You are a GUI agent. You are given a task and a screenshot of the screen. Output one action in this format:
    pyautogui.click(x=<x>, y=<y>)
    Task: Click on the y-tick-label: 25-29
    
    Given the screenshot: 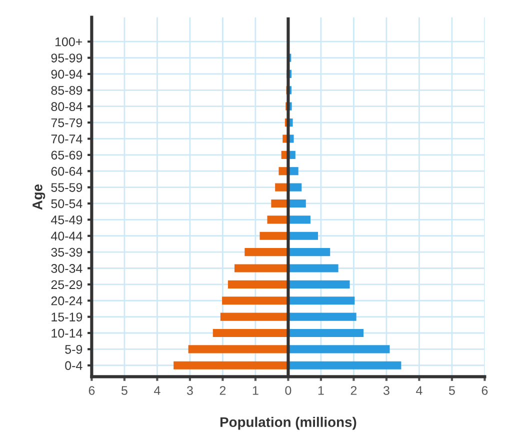 What is the action you would take?
    pyautogui.click(x=66, y=285)
    